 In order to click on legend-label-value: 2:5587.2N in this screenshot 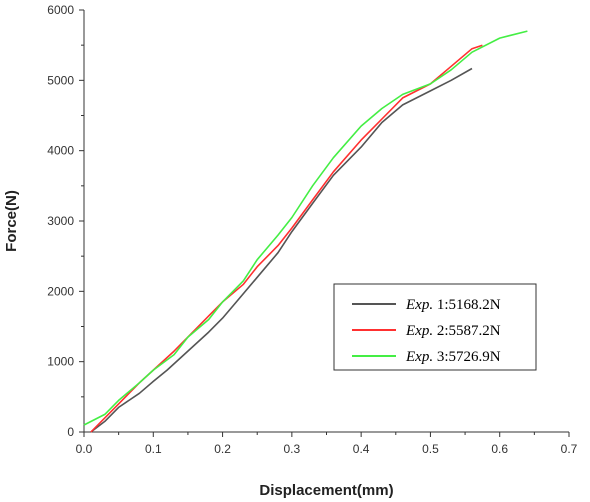, I will do `click(467, 331)`.